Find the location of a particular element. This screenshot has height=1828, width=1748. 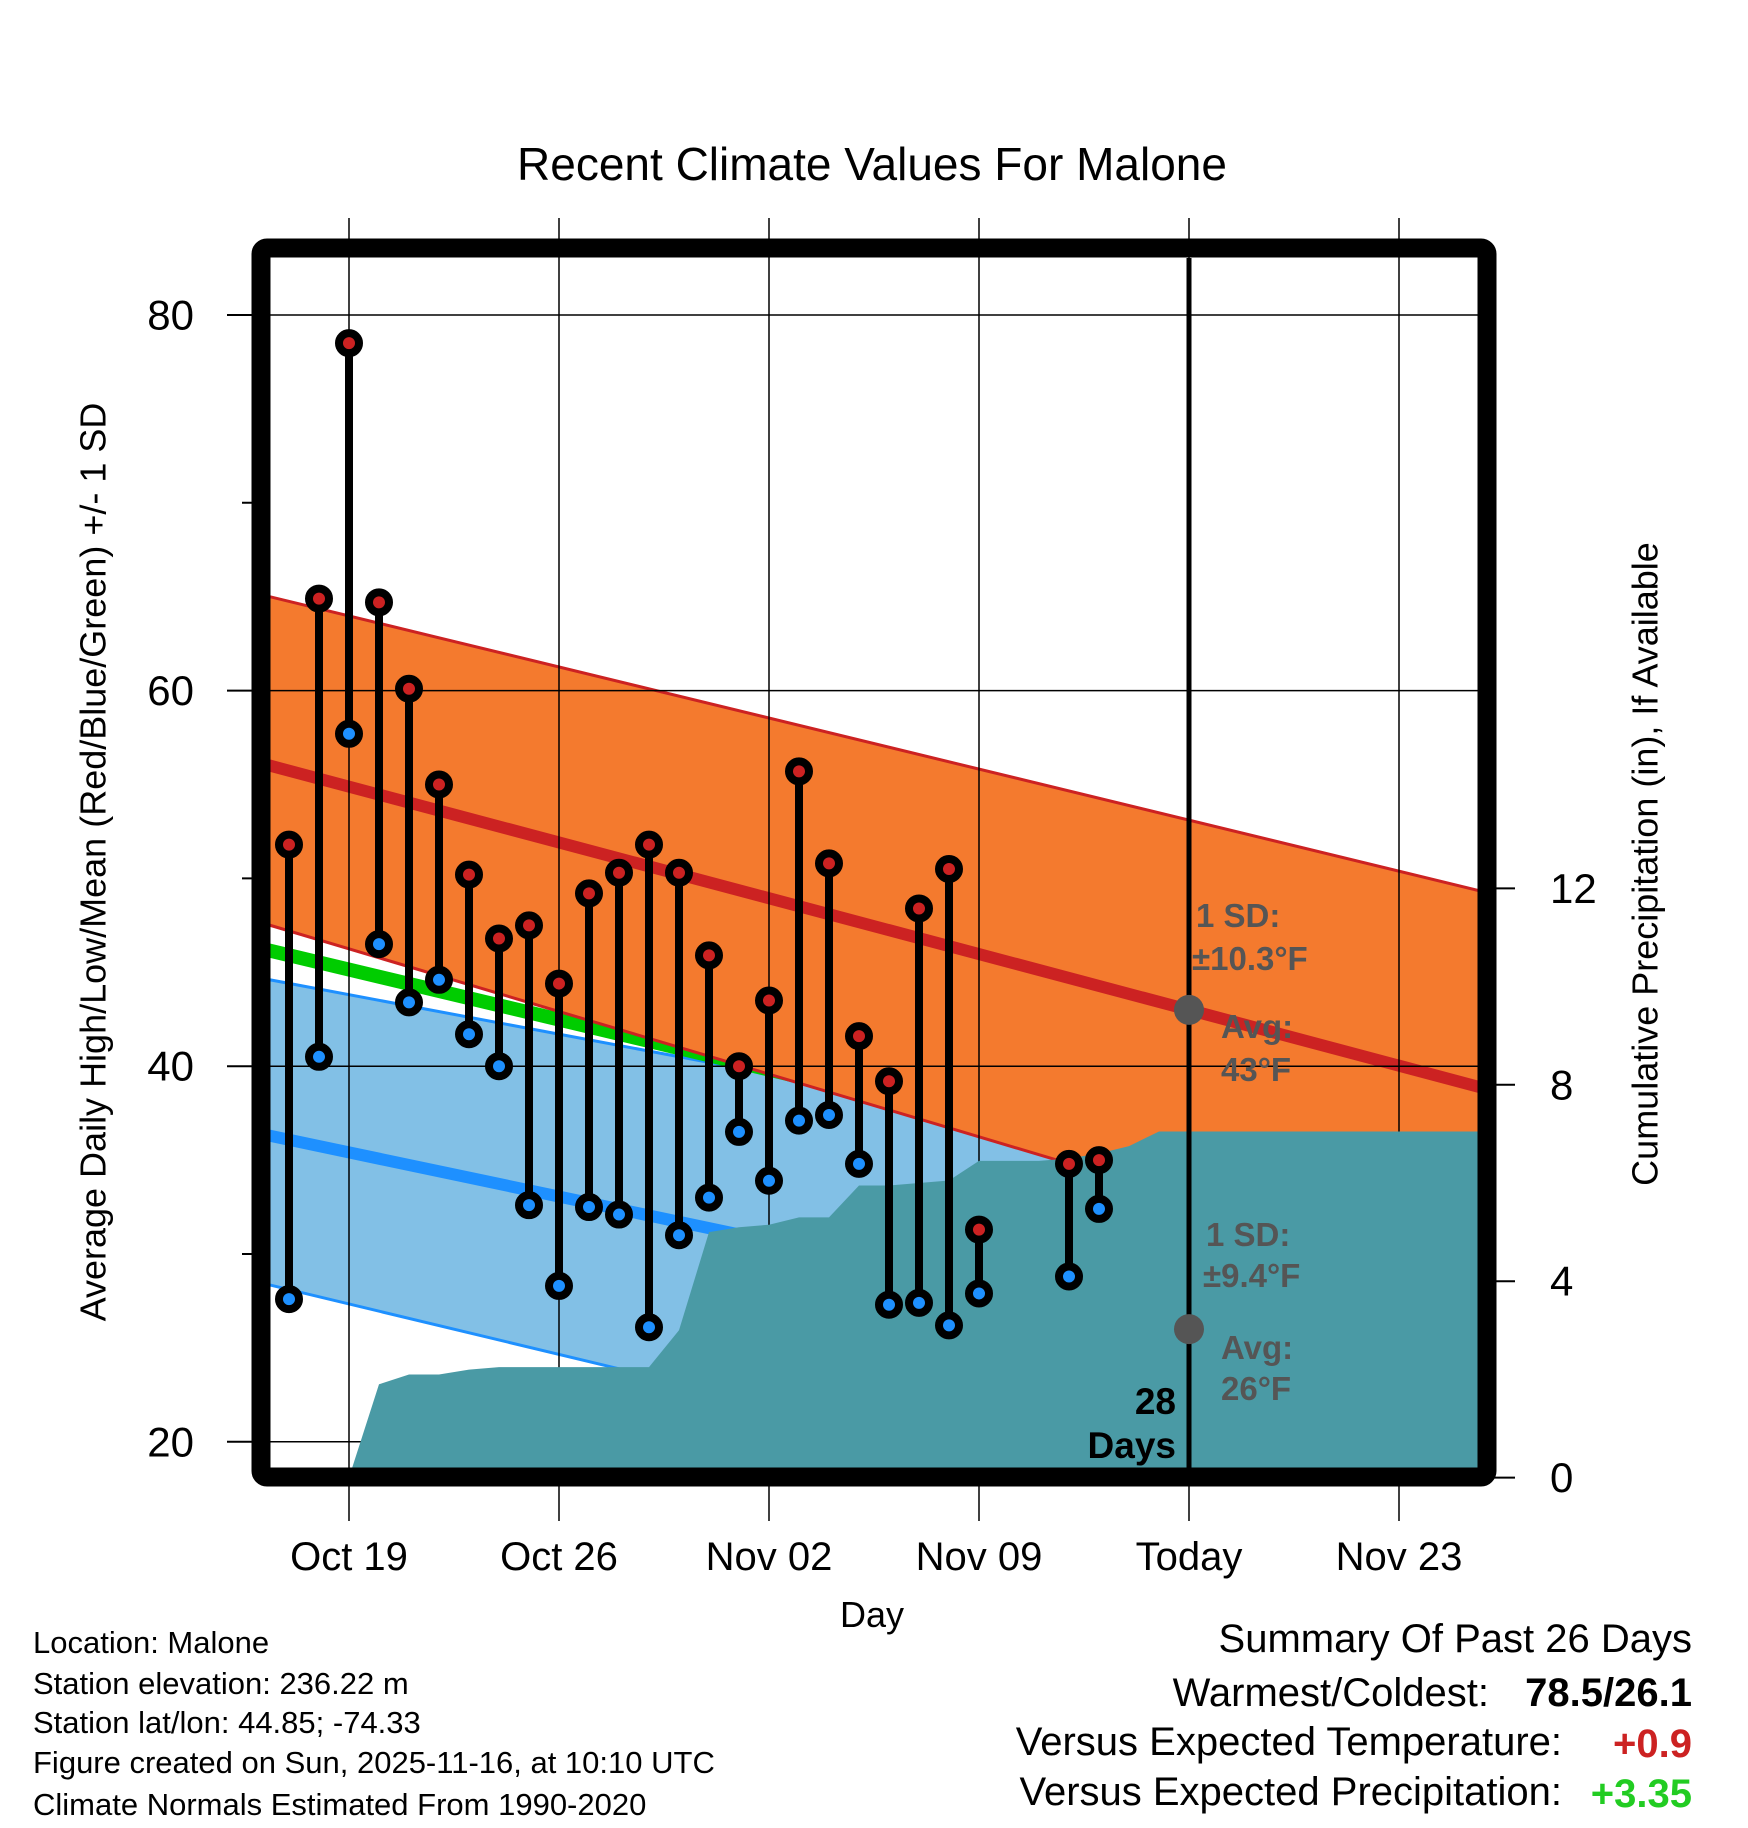

y2-tick-label: 4 is located at coordinates (1561, 1281).